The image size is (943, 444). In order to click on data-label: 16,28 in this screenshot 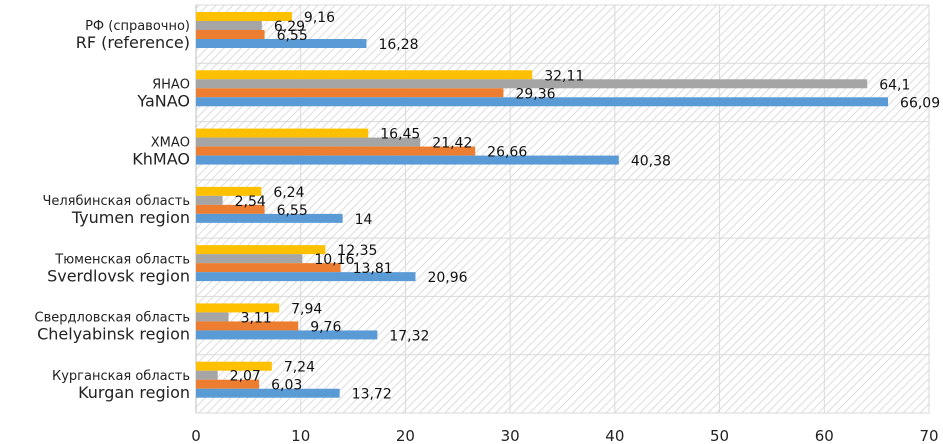, I will do `click(398, 45)`.